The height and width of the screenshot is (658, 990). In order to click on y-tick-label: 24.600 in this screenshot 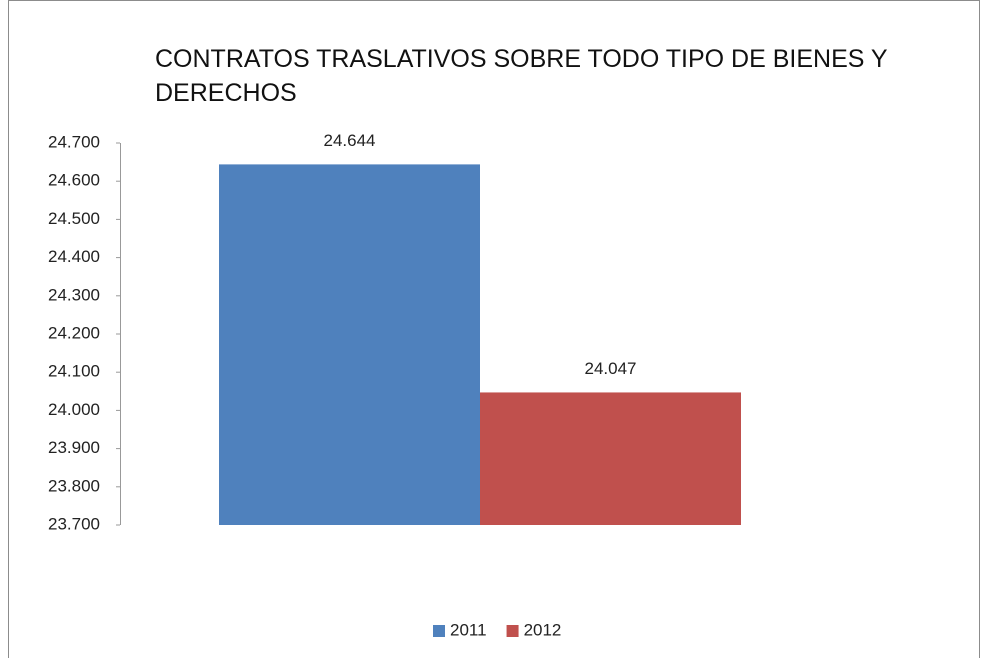, I will do `click(74, 180)`.